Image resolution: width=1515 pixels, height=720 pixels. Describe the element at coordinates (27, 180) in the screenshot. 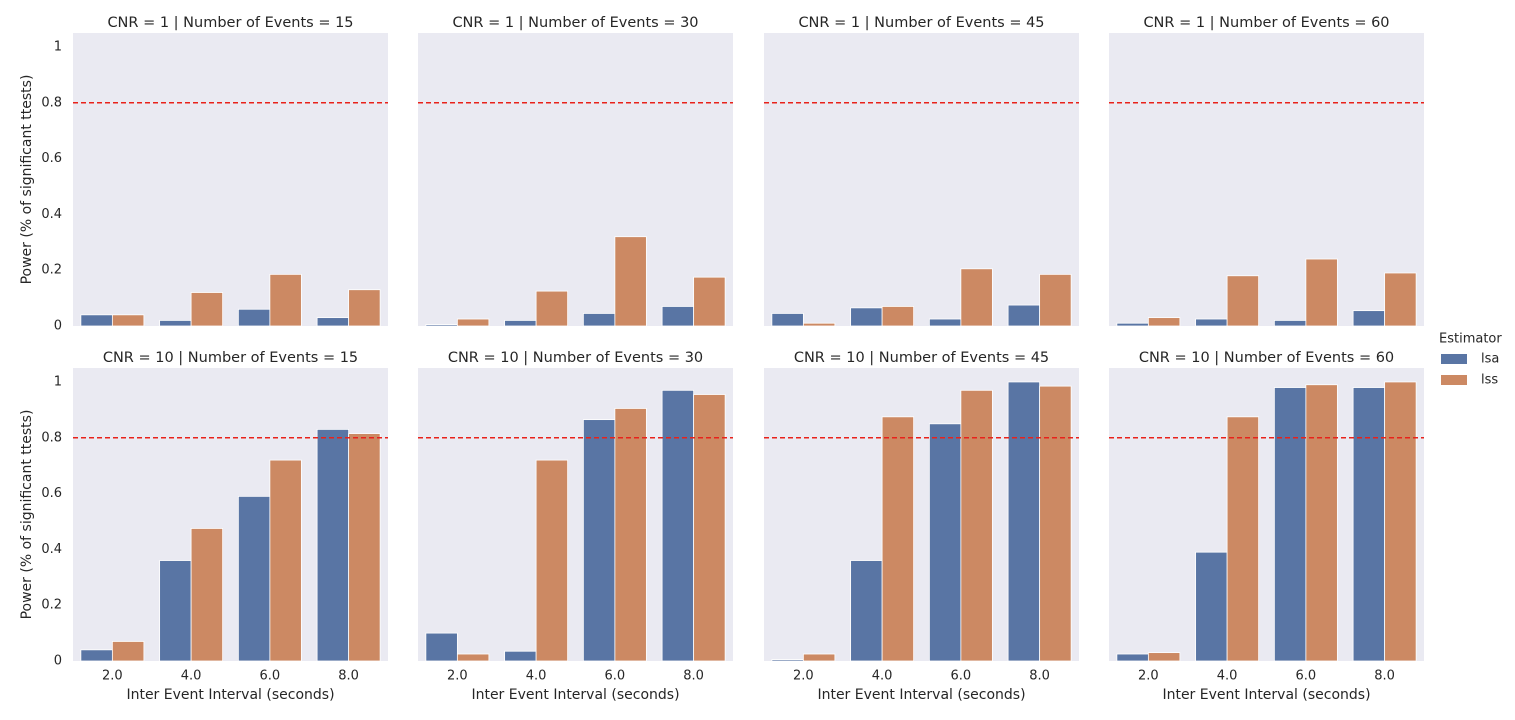

I see `y-axis-label: Power (% of significant ttests)` at that location.